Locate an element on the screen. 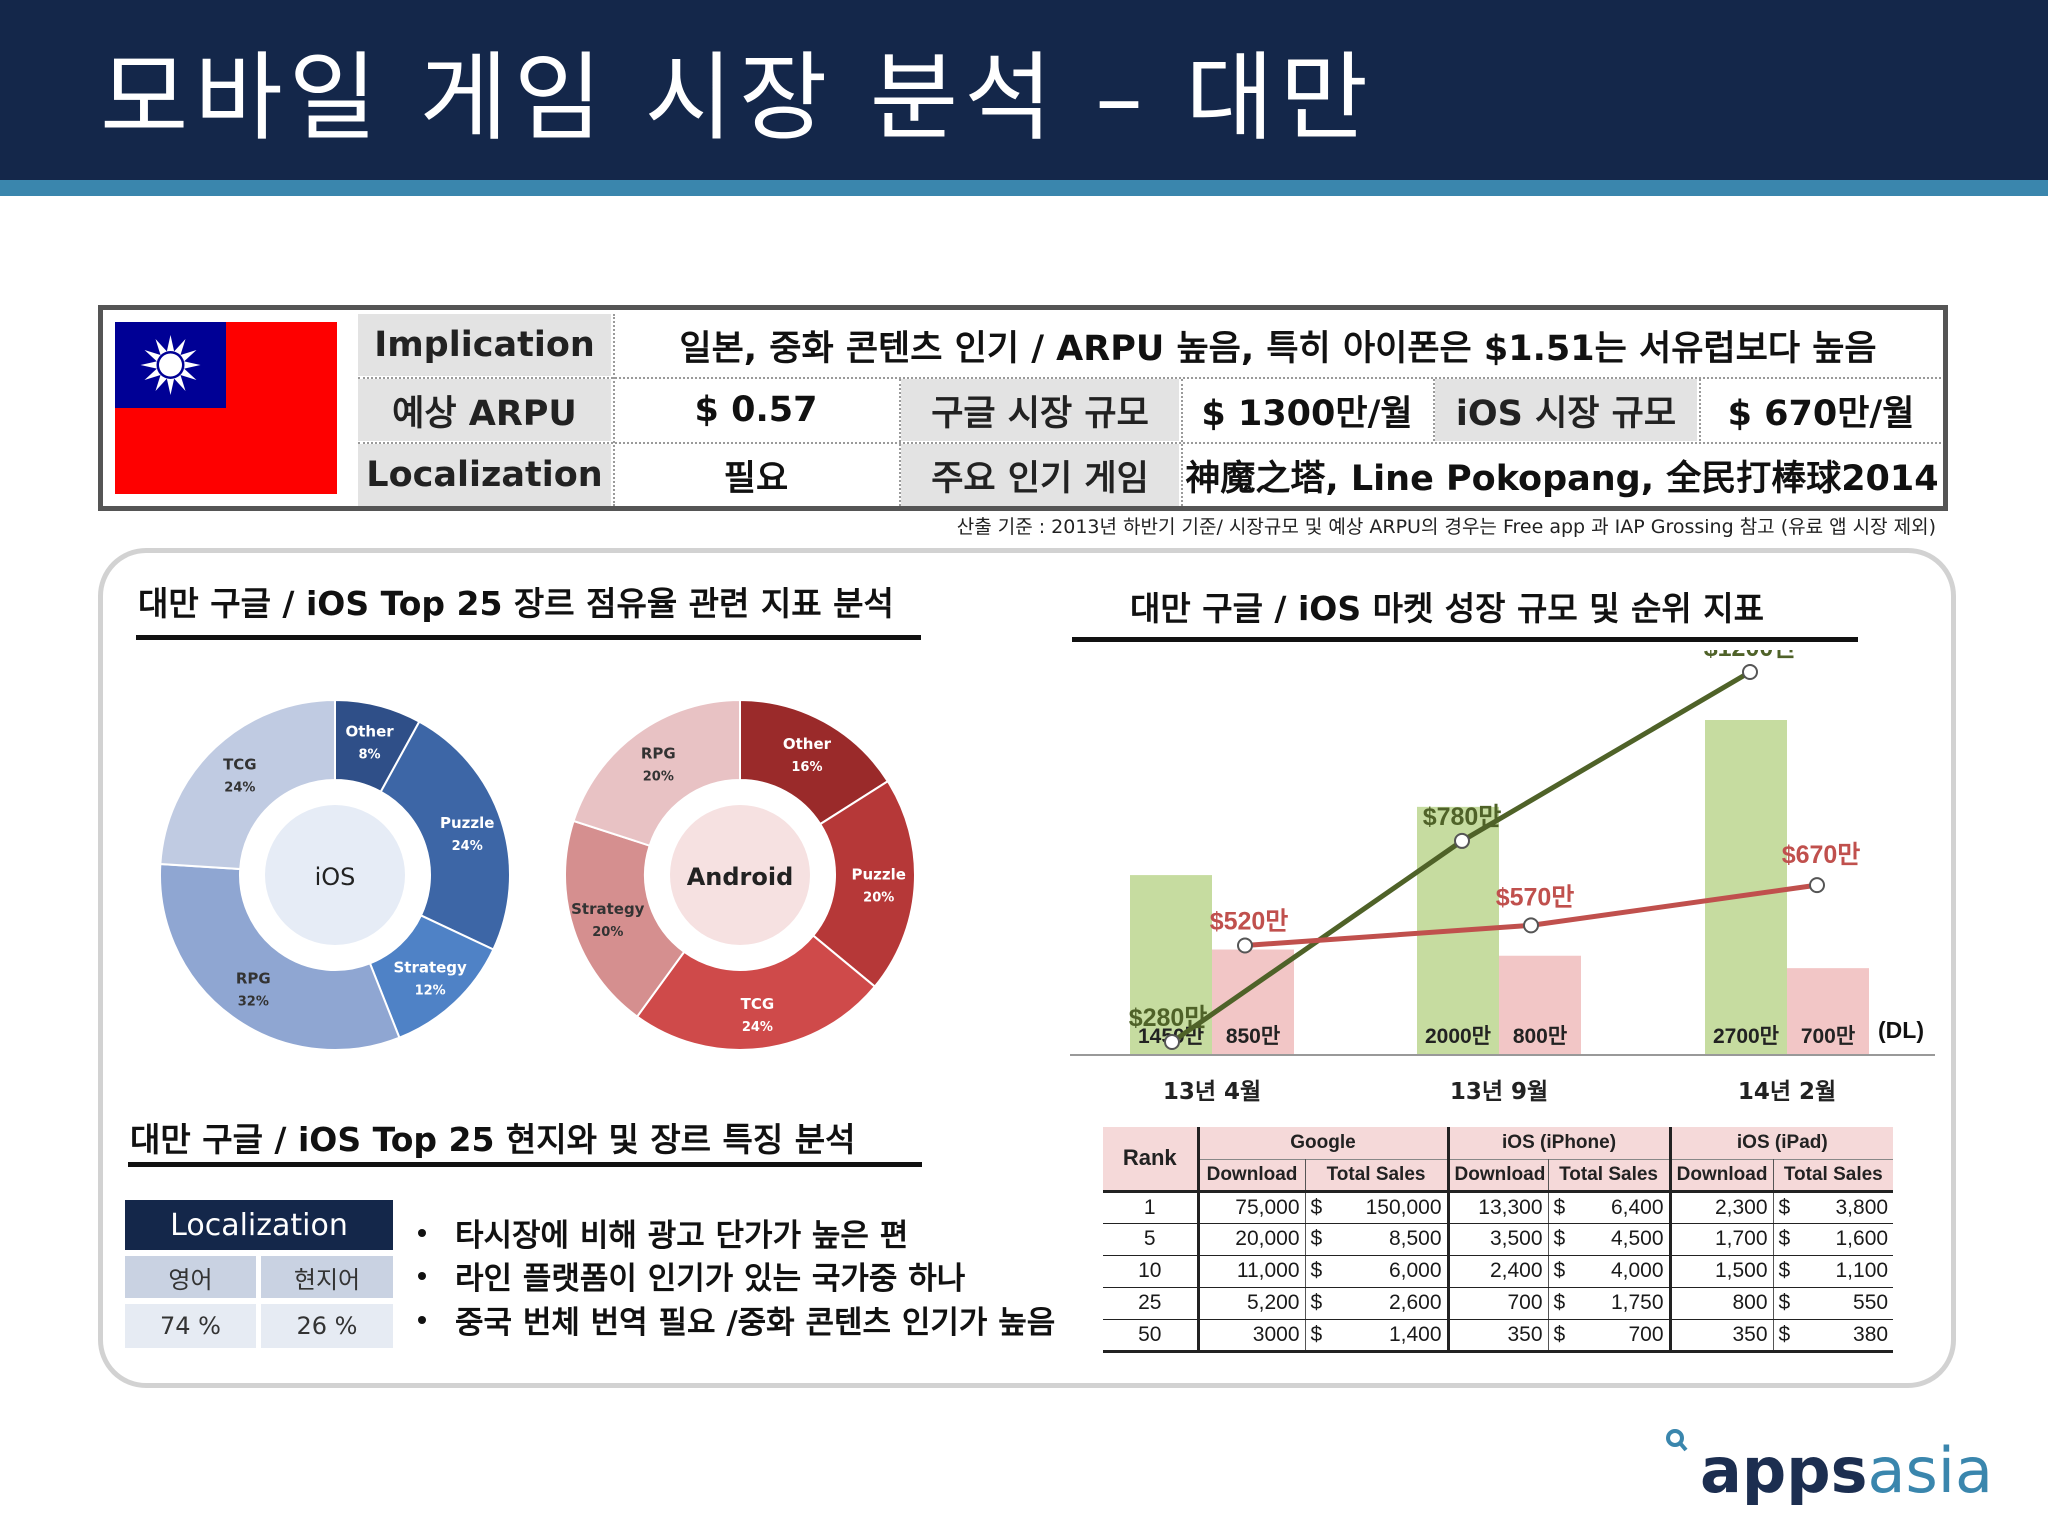  row-divider is located at coordinates (1149, 378).